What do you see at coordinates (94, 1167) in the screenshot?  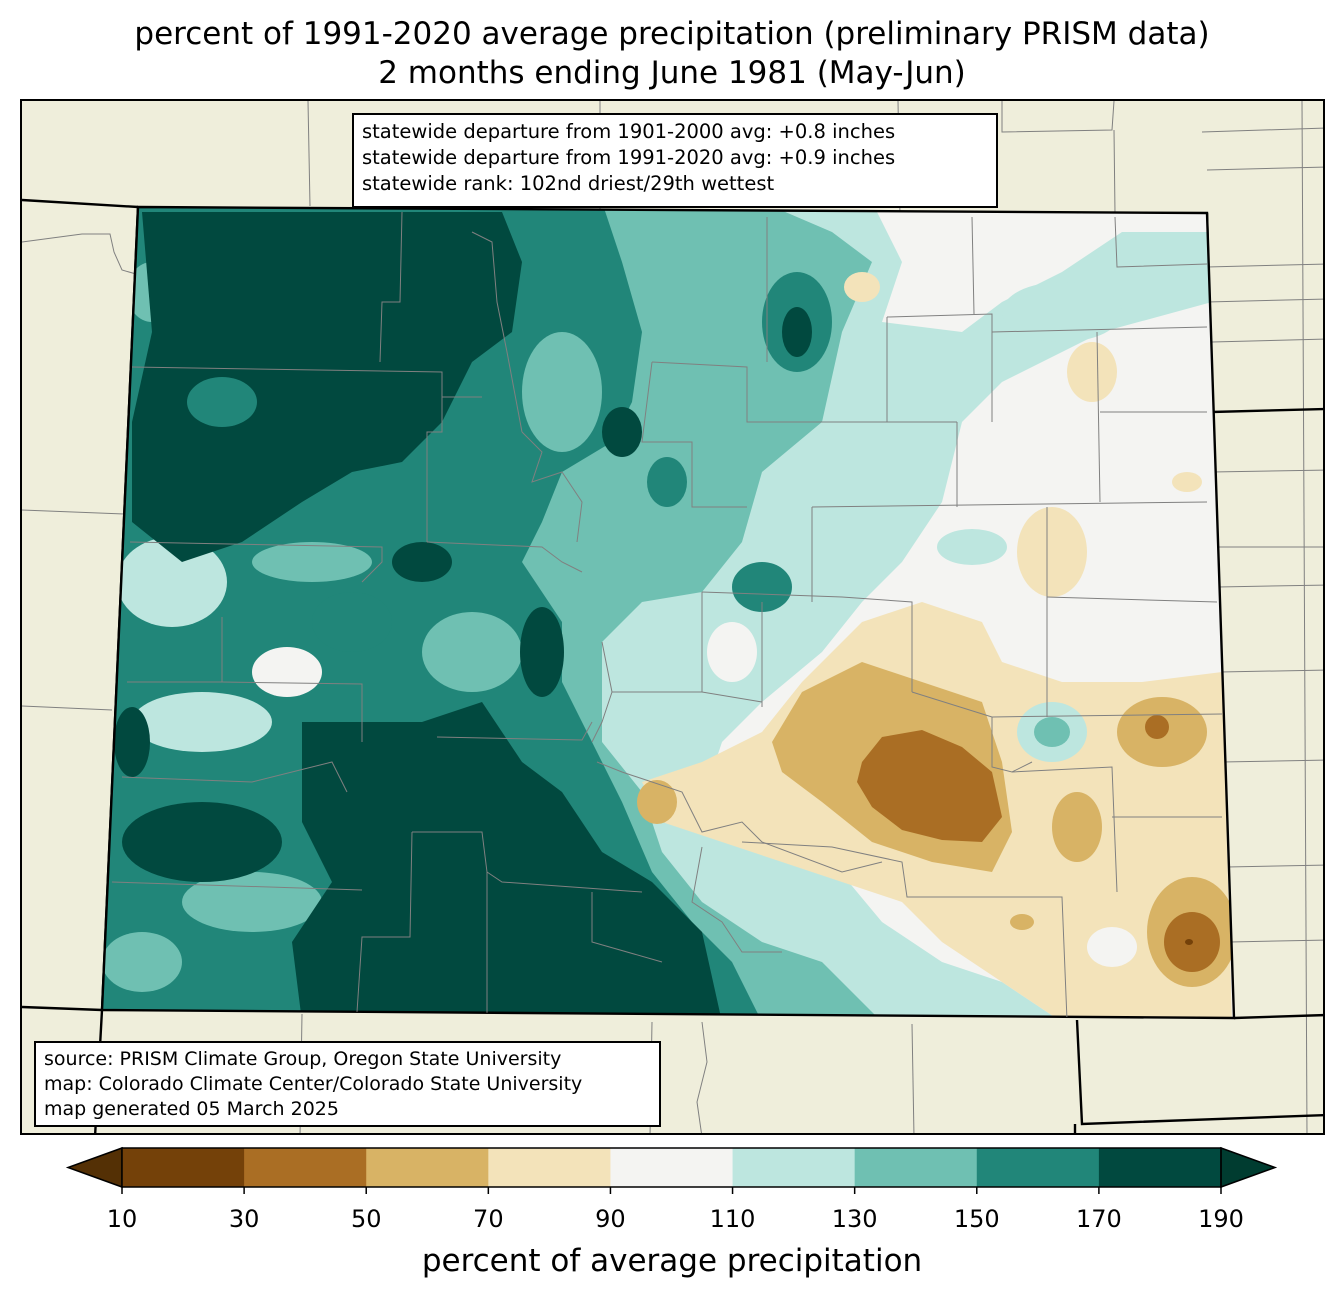 I see `colorbar-under-arrow` at bounding box center [94, 1167].